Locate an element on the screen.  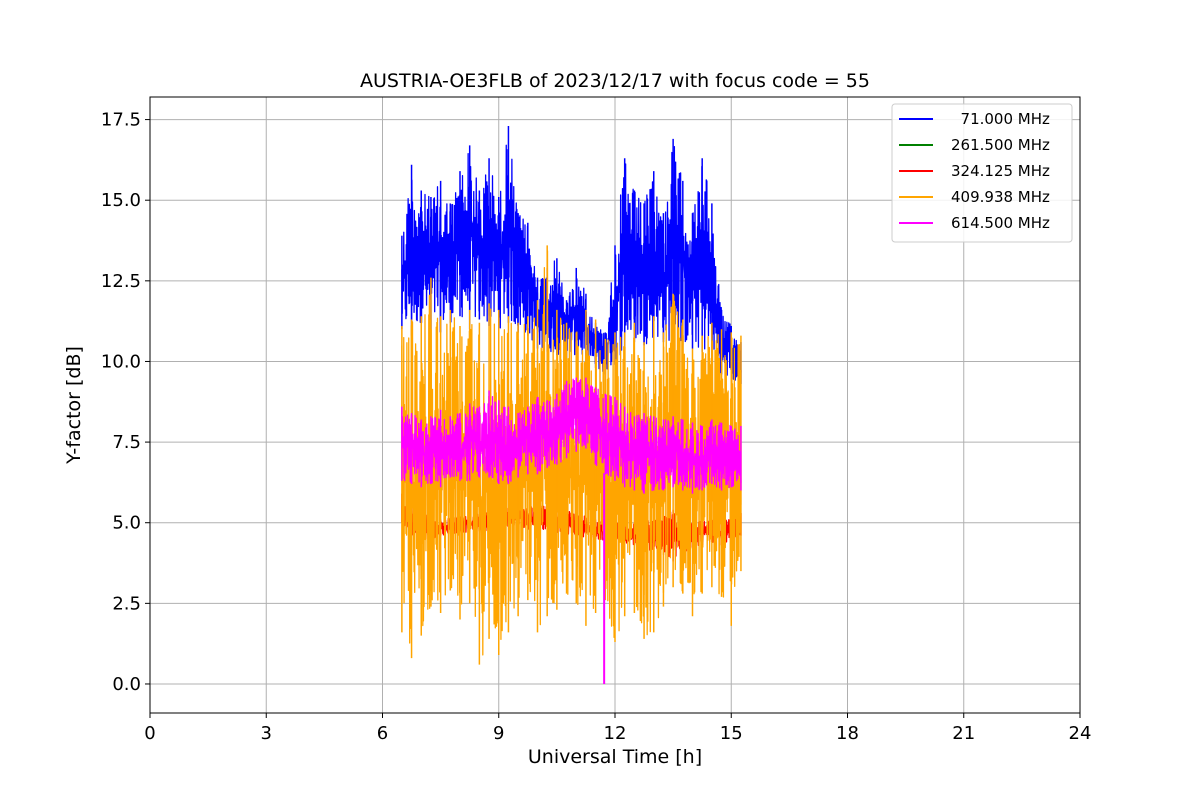
legend-box is located at coordinates (982, 173).